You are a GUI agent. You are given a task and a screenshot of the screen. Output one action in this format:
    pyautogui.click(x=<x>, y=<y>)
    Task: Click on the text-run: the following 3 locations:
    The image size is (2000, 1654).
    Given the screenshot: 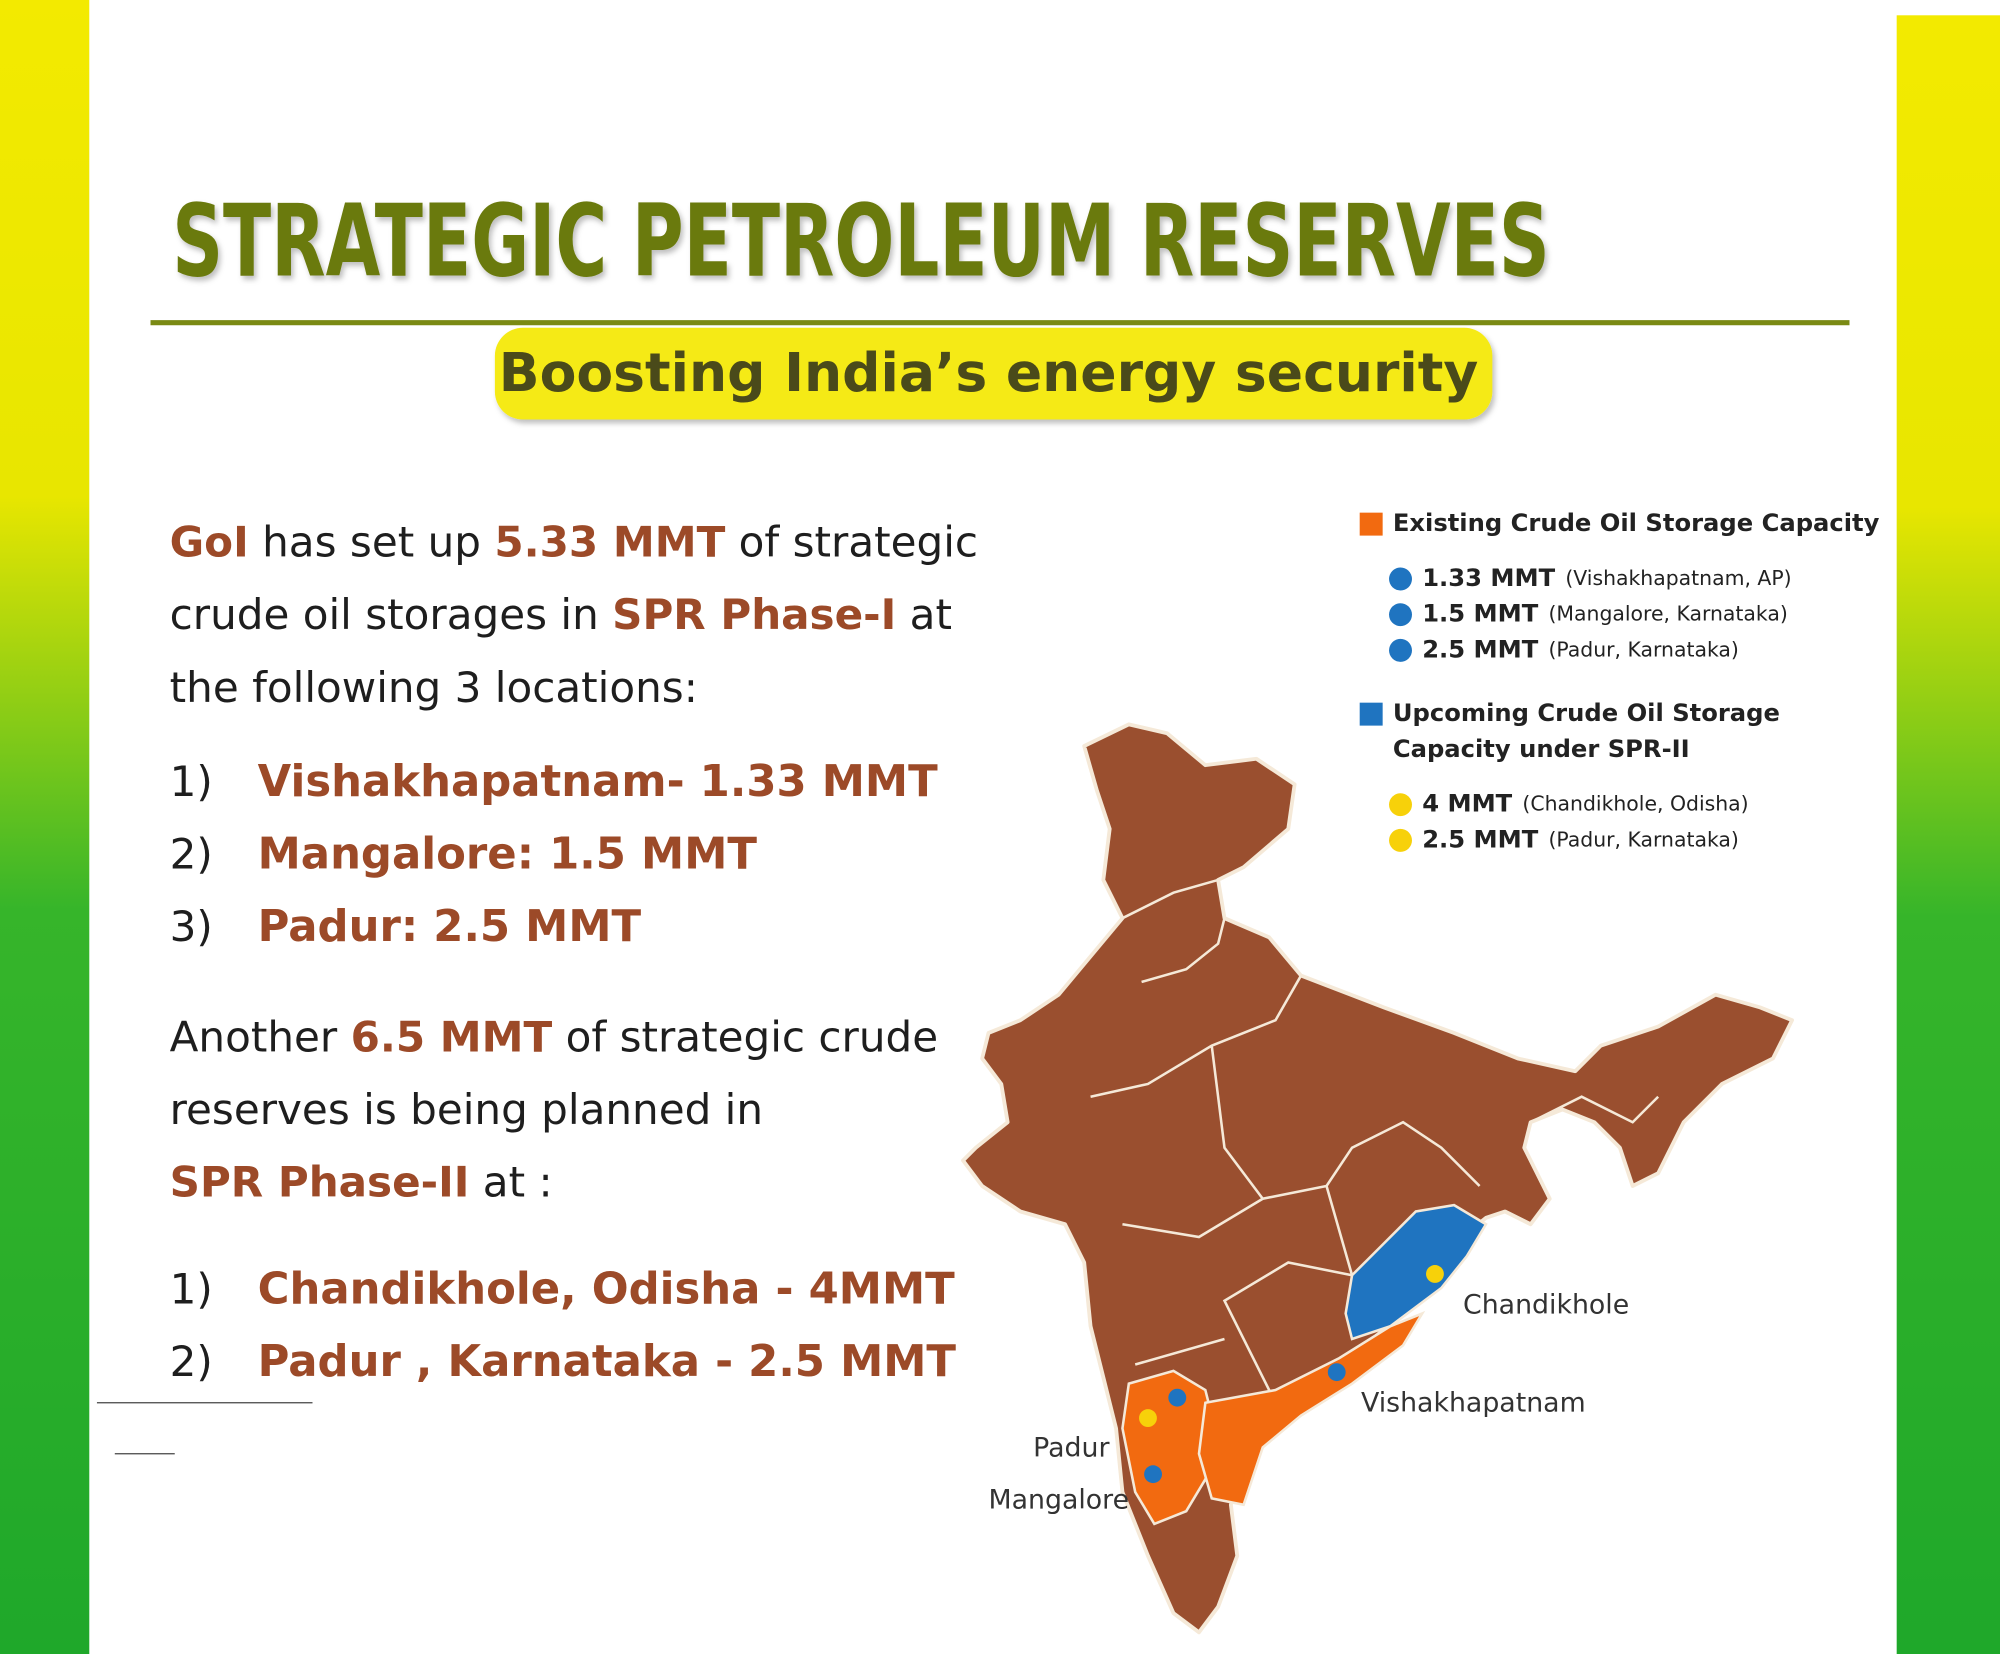 What is the action you would take?
    pyautogui.click(x=434, y=686)
    